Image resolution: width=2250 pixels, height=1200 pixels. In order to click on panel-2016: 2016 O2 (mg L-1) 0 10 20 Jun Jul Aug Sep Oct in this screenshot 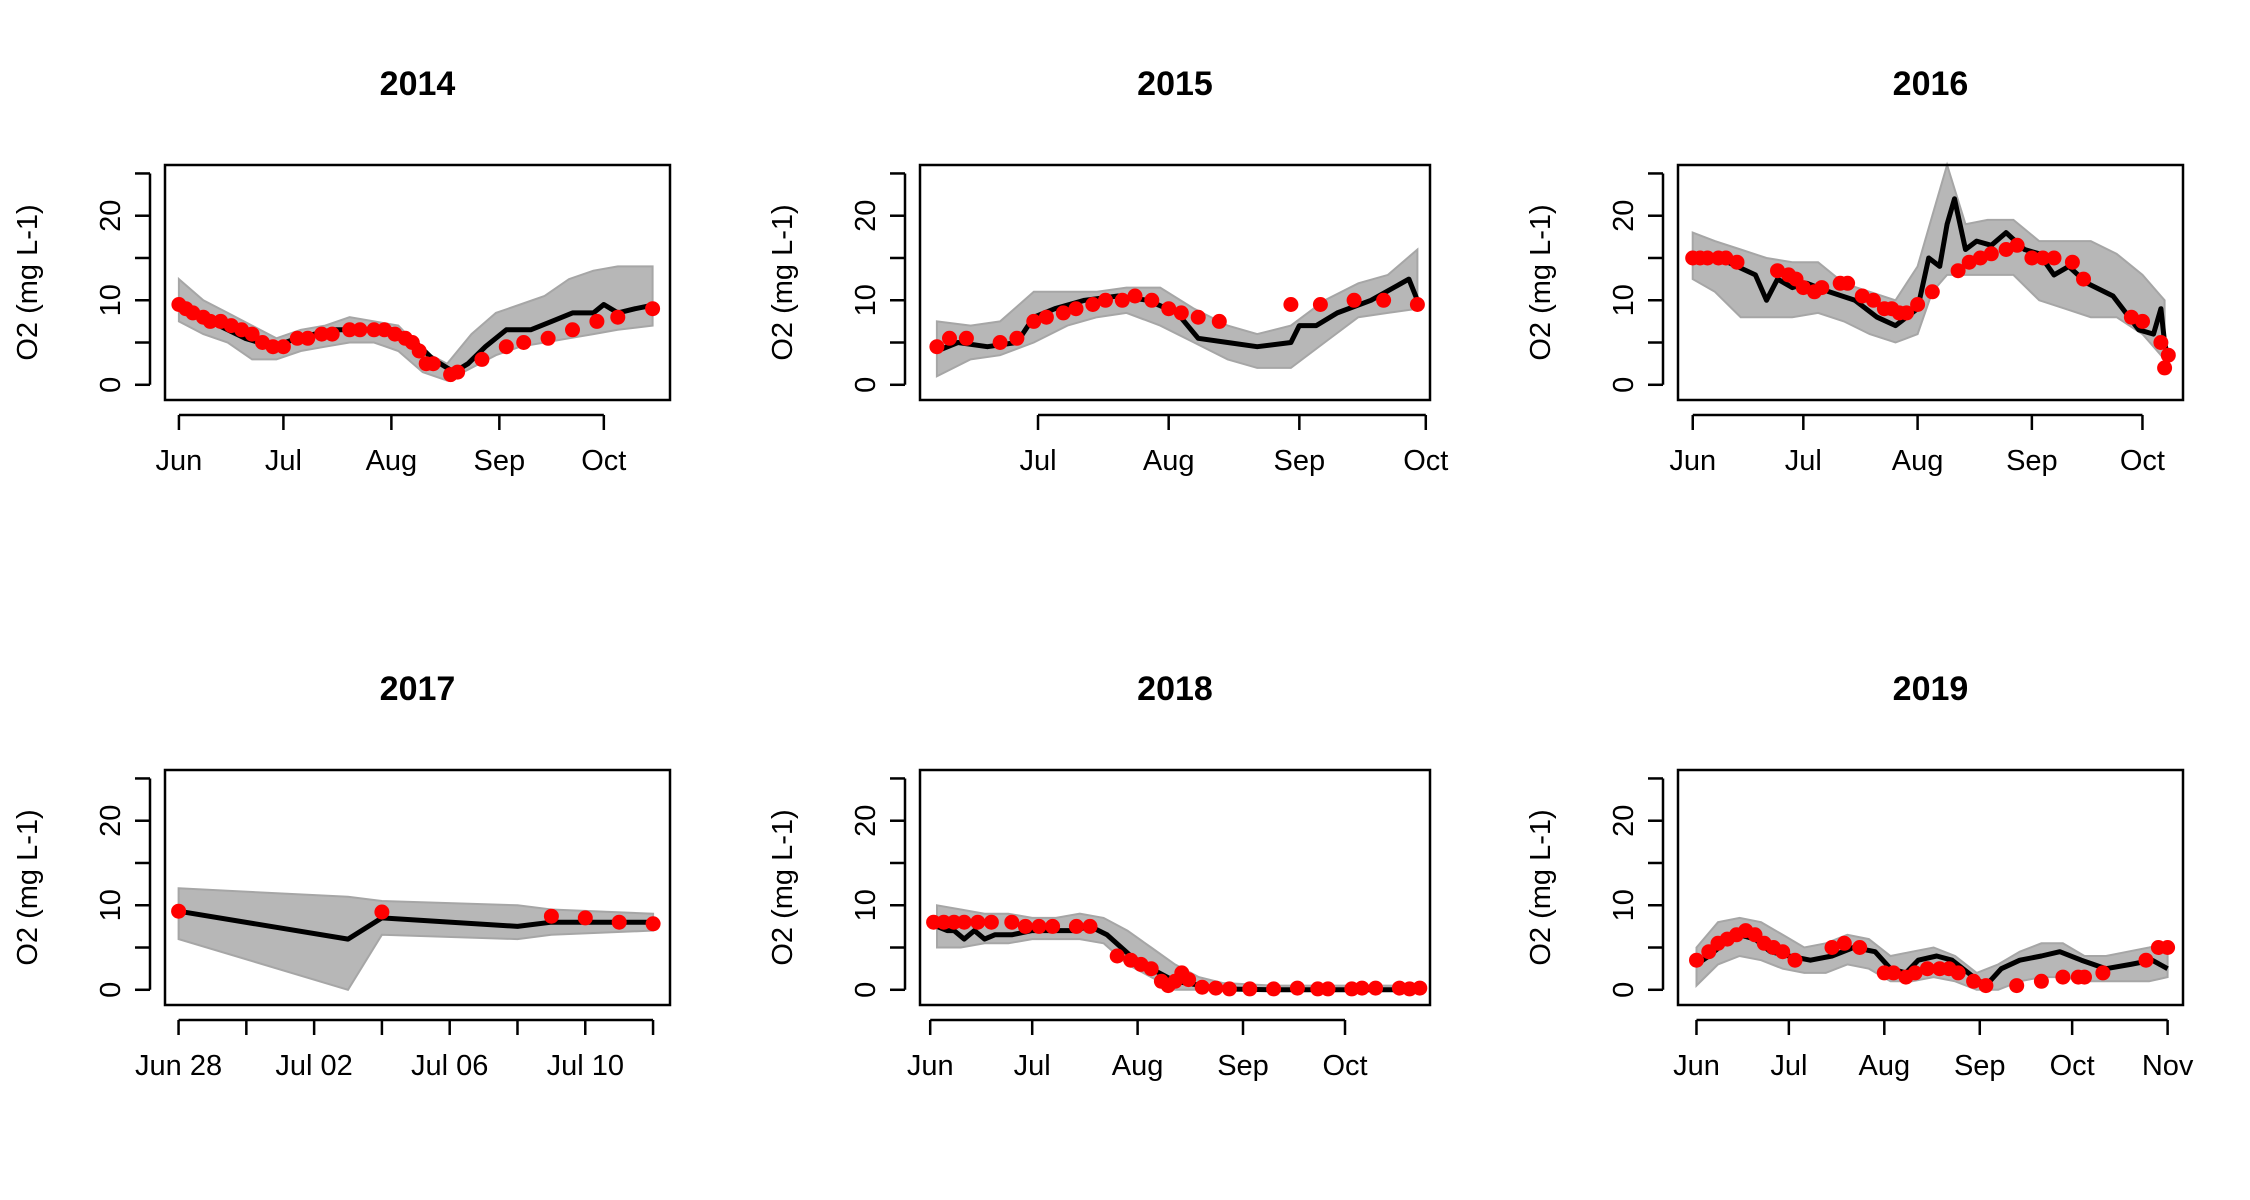, I will do `click(1855, 271)`.